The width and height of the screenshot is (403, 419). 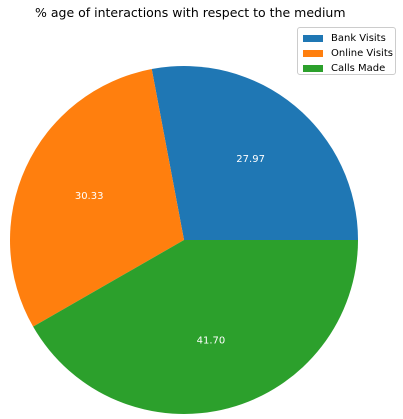 I want to click on pie-value-label-bank-visits: 27.97, so click(x=250, y=159).